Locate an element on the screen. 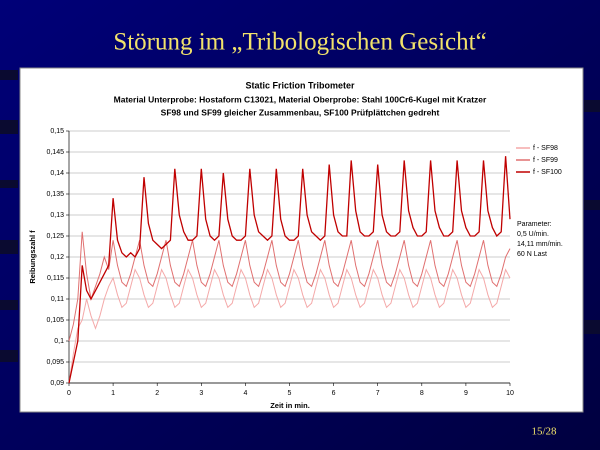 The height and width of the screenshot is (450, 600). x-tick-label: 5 is located at coordinates (290, 393).